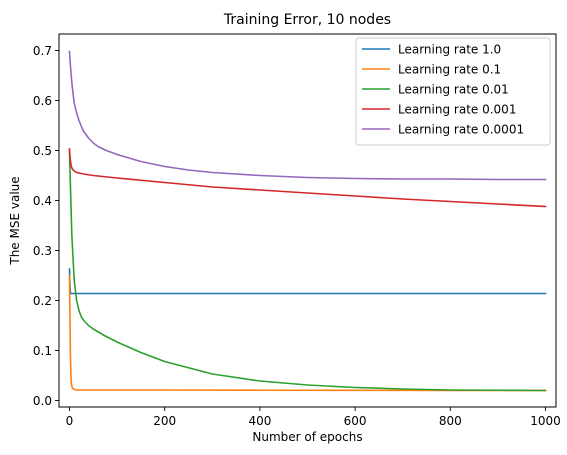  What do you see at coordinates (307, 437) in the screenshot?
I see `x-axis-title: Number of epochs` at bounding box center [307, 437].